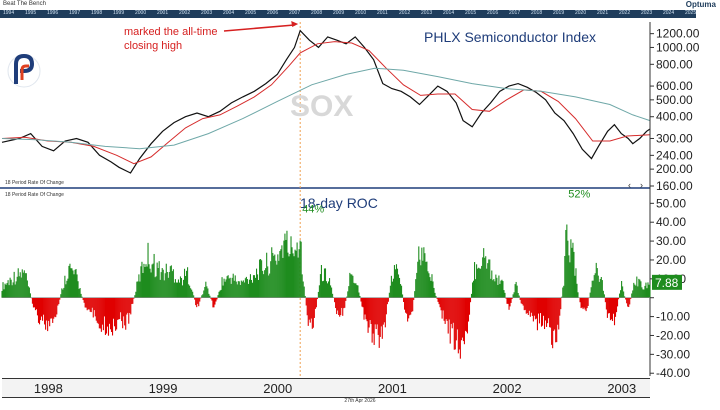  Describe the element at coordinates (141, 13) in the screenshot. I see `year-strip-label: 2000` at that location.